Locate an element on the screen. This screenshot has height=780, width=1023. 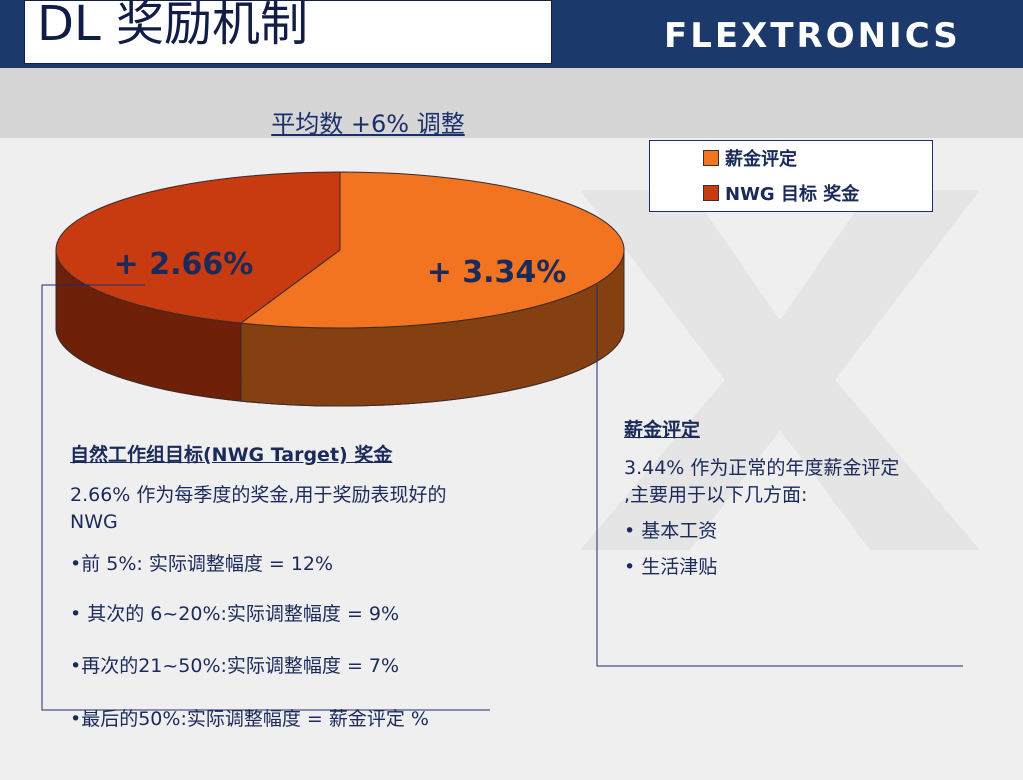
salary-bullet-2: • 生活津贴 is located at coordinates (671, 567).